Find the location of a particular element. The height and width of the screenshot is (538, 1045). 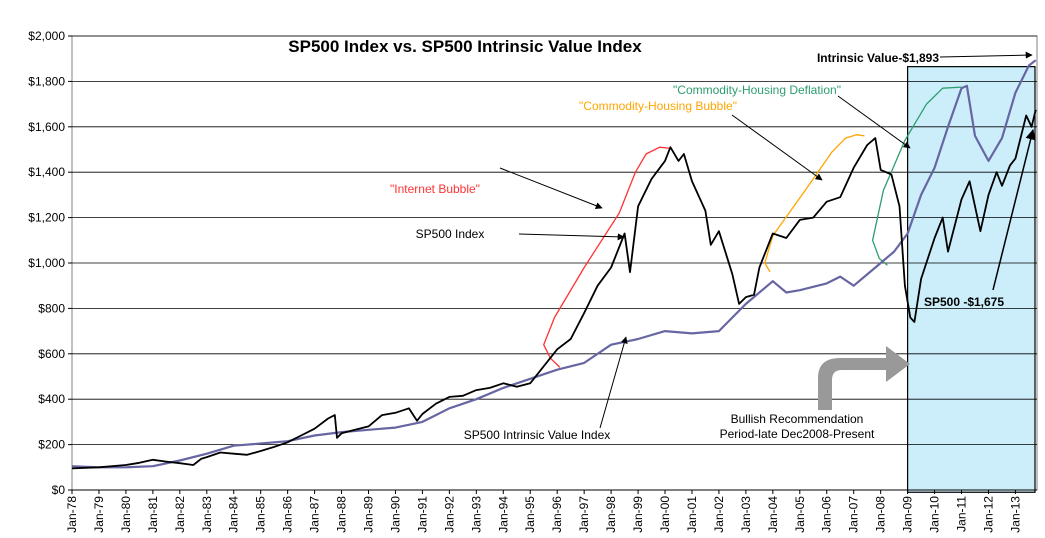

y-tick-label: $600 is located at coordinates (51, 354).